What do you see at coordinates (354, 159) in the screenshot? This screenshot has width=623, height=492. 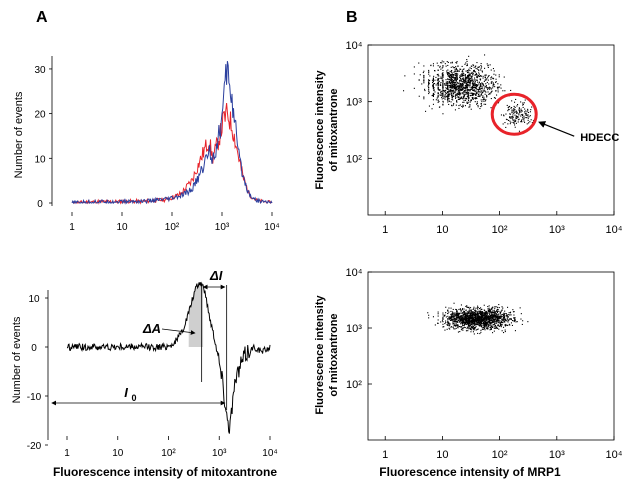 I see `b-top-ytick-label: 10²` at bounding box center [354, 159].